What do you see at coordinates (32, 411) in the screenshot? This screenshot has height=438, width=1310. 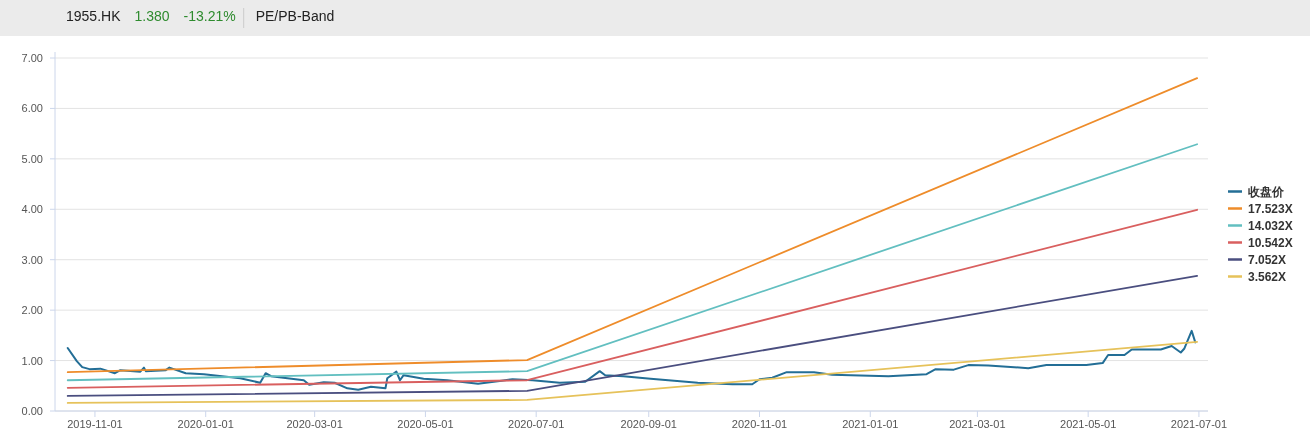 I see `y-tick-label: 0.00` at bounding box center [32, 411].